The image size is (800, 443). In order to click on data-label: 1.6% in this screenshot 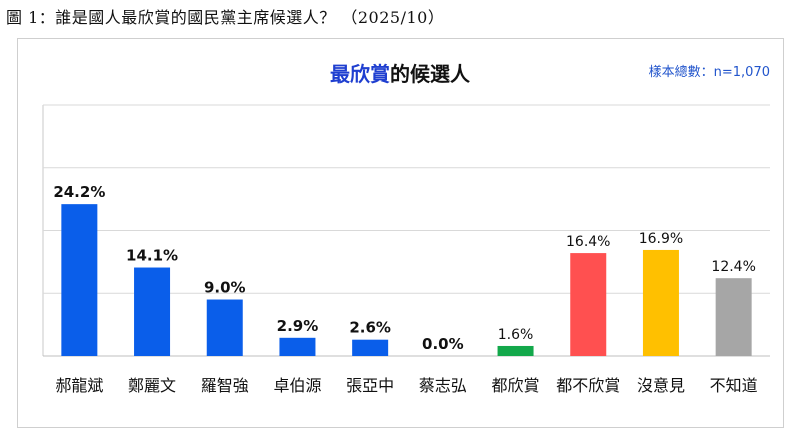, I will do `click(516, 335)`.